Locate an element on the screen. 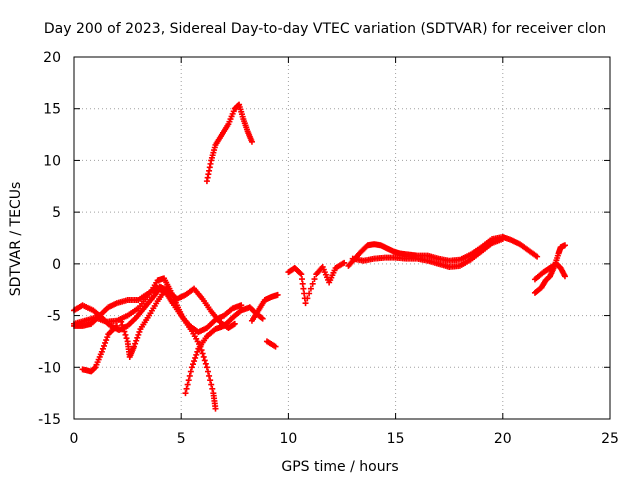 The width and height of the screenshot is (640, 480). series-track-arc-h is located at coordinates (271, 344).